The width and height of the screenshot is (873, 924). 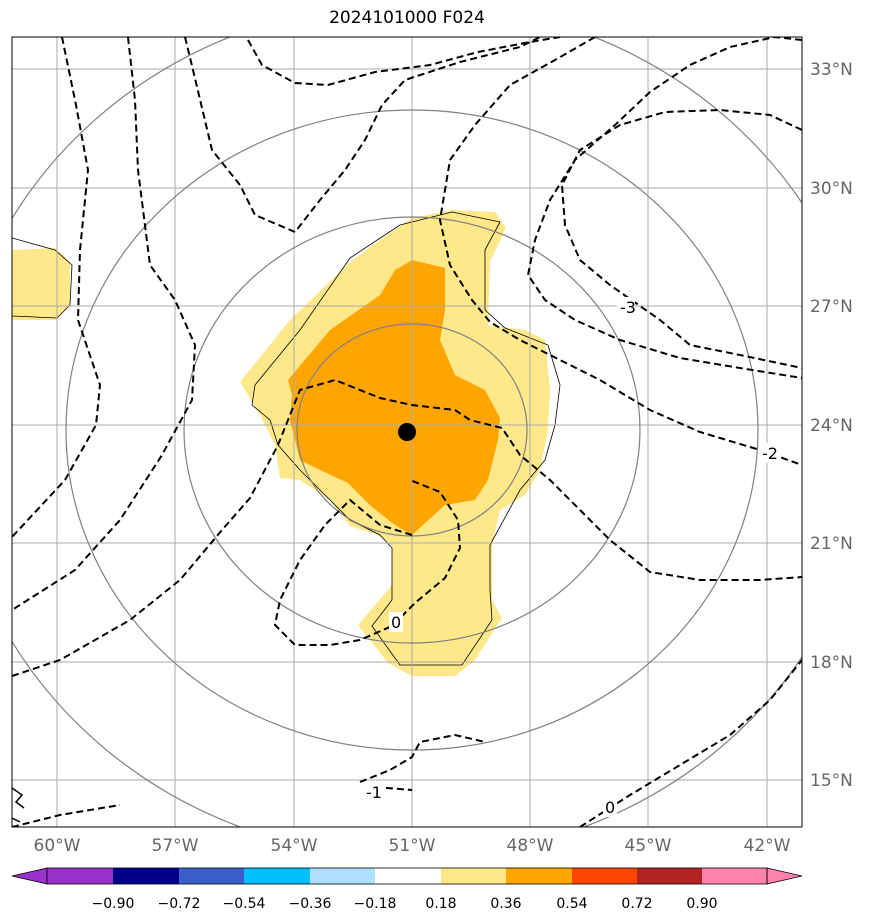 I want to click on anomaly-shading-dark, so click(x=394, y=397).